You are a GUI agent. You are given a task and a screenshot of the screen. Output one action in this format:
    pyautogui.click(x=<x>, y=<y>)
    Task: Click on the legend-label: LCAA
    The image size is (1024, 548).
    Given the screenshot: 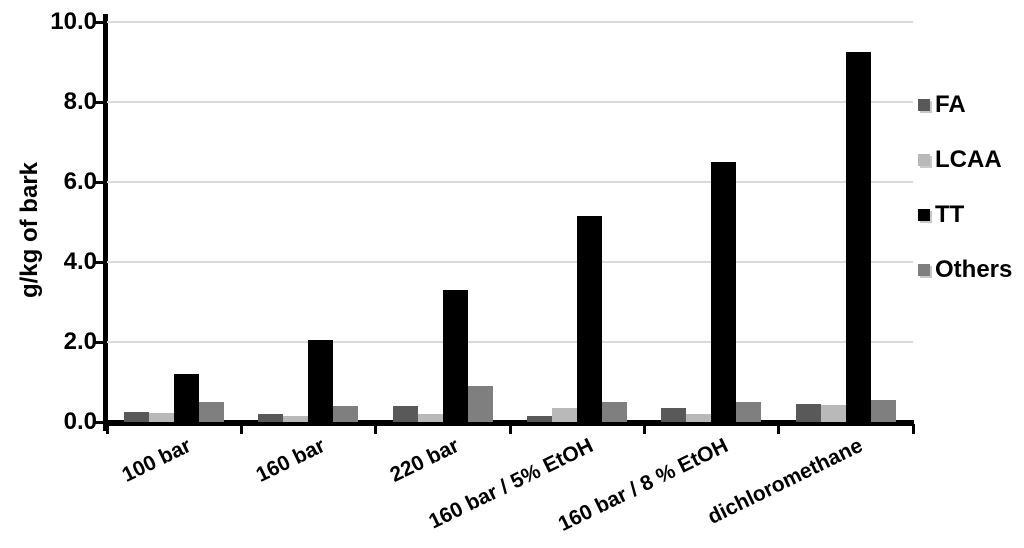 What is the action you would take?
    pyautogui.click(x=968, y=159)
    